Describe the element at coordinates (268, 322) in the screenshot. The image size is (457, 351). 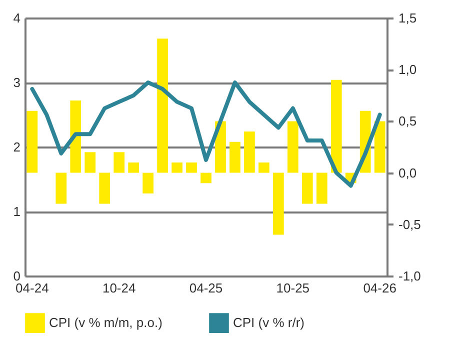
I see `legend-label: CPI (v % r/r)` at that location.